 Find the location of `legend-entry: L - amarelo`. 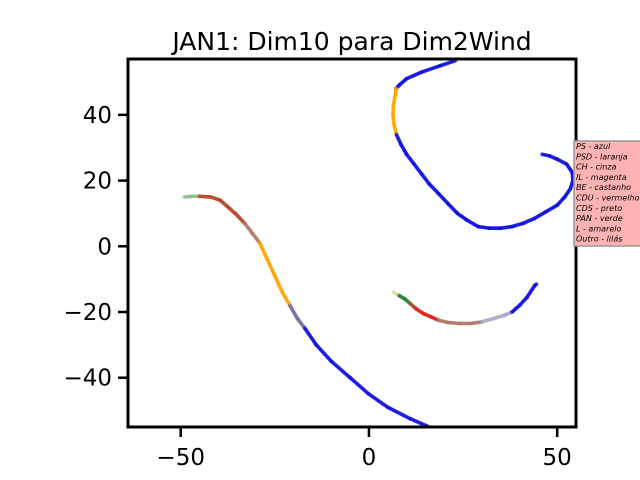

legend-entry: L - amarelo is located at coordinates (598, 228).